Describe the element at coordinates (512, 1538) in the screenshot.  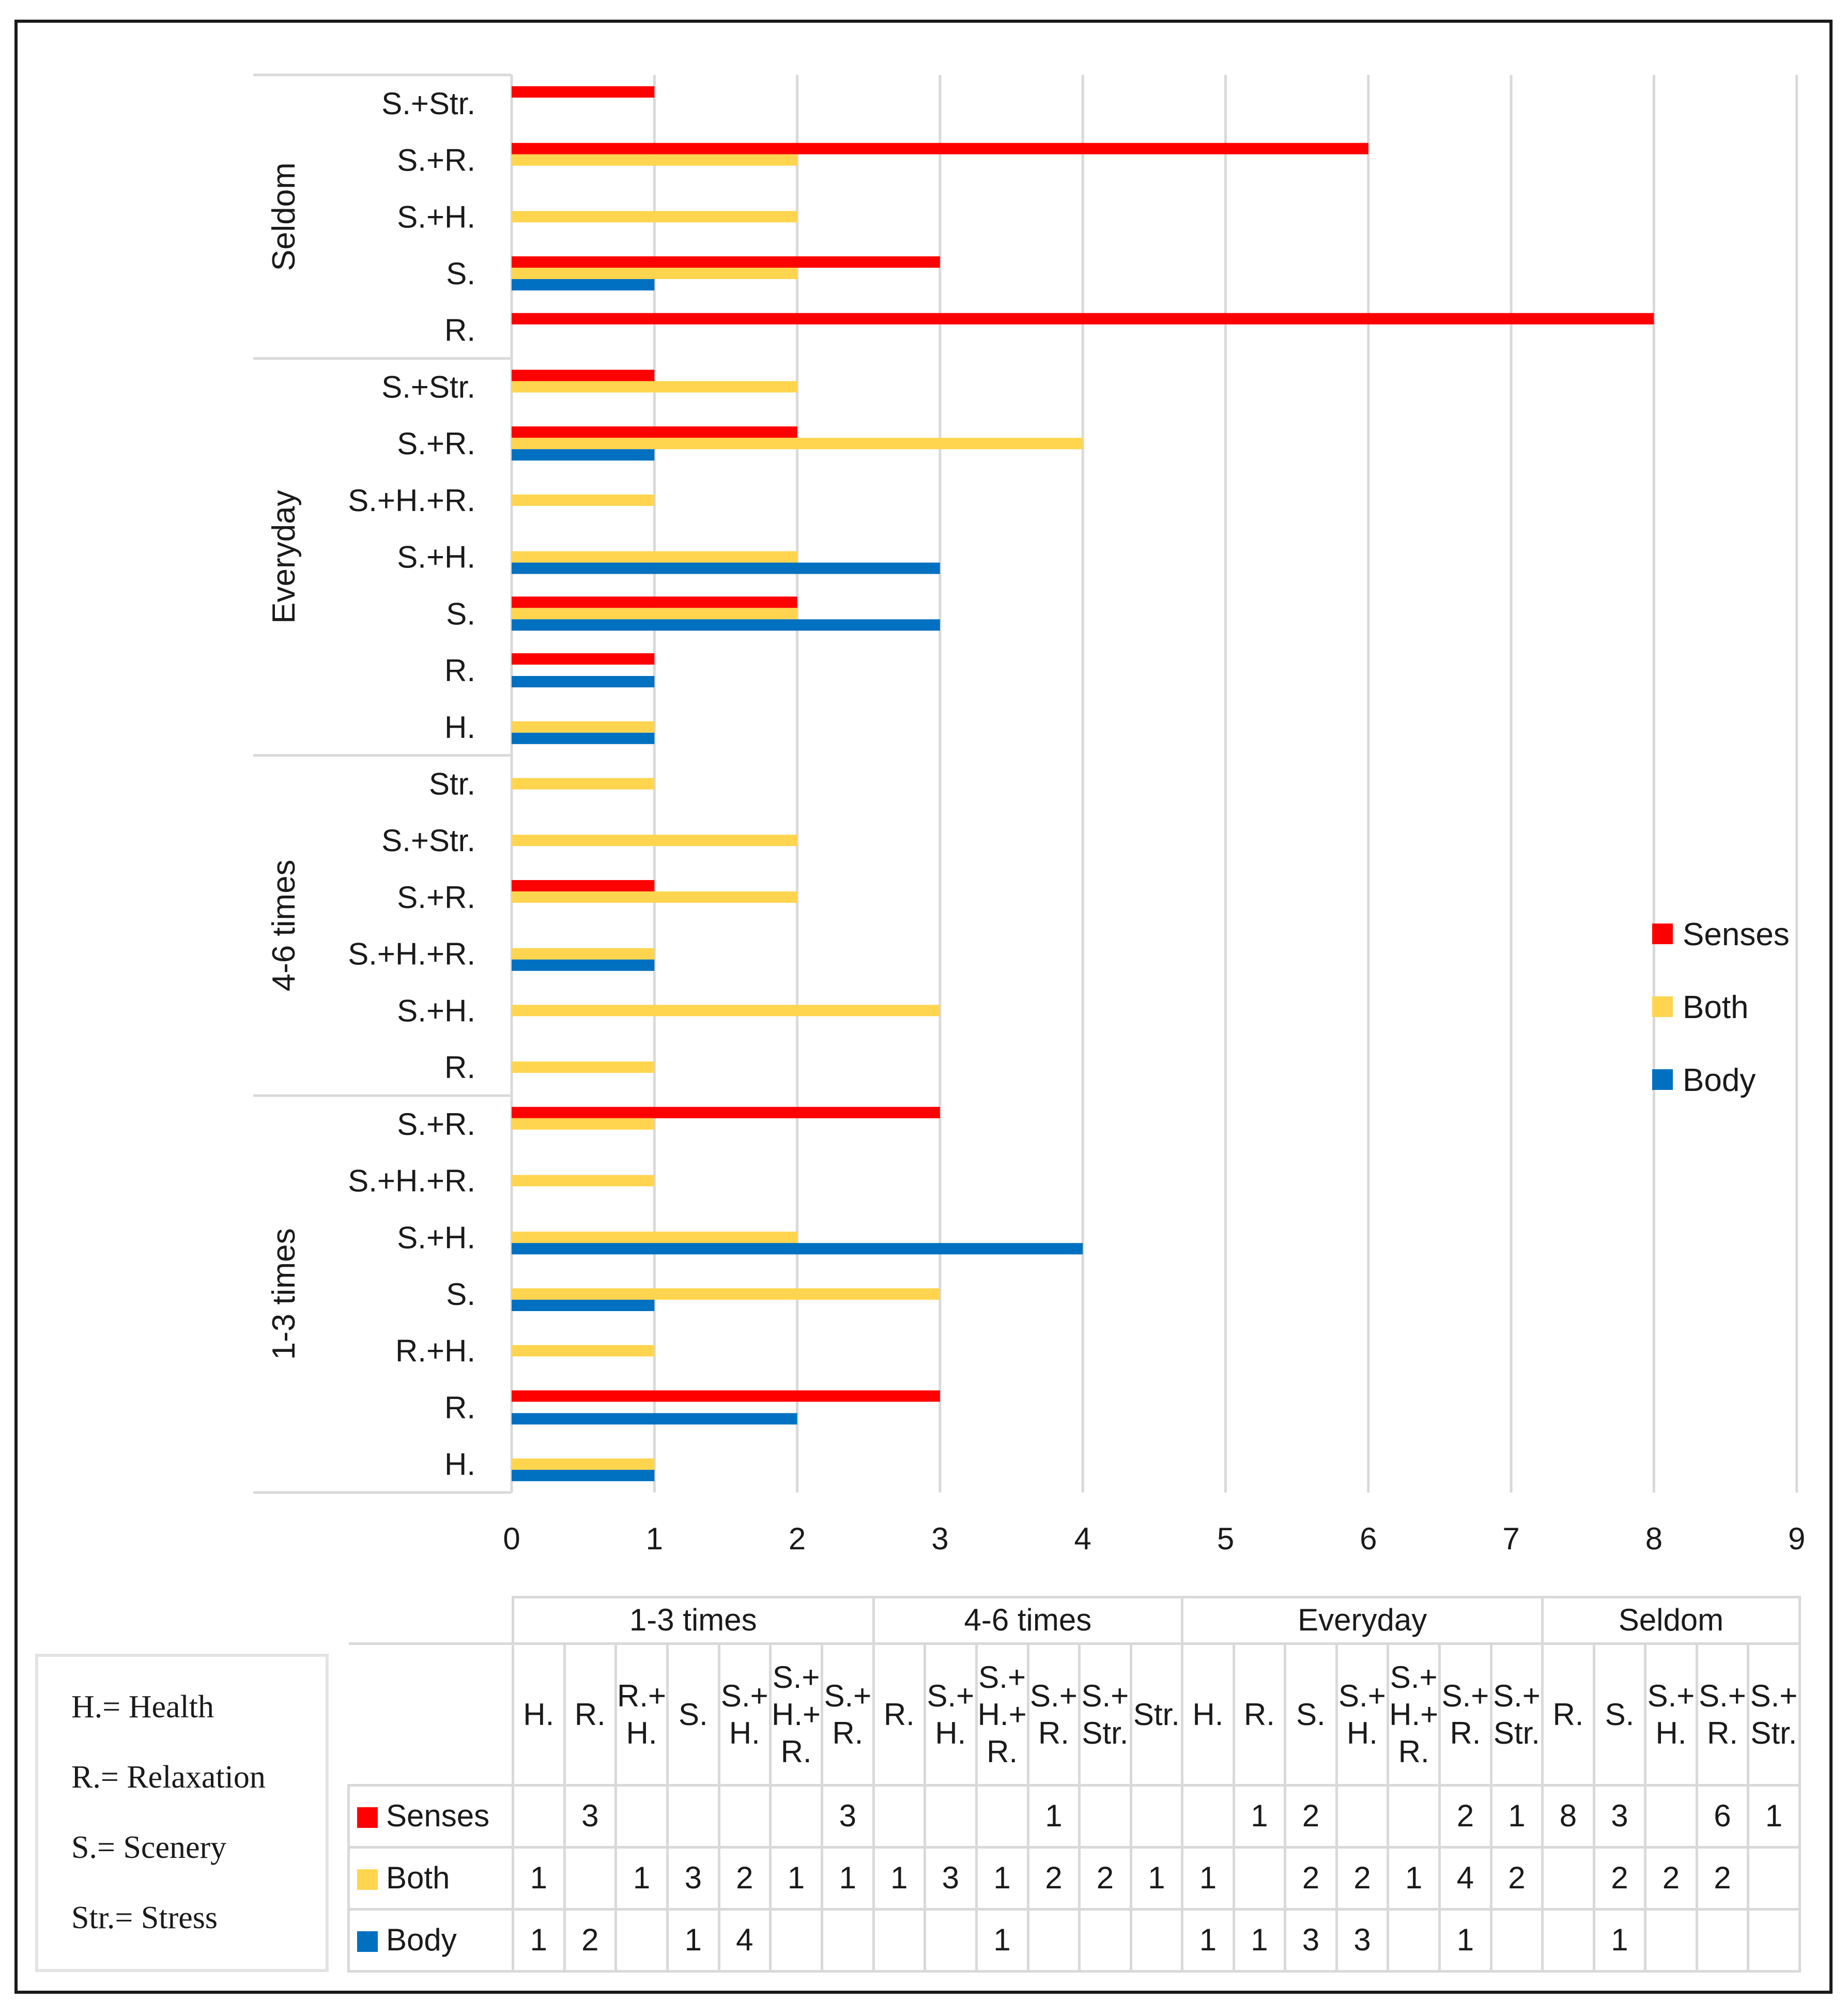
I see `x-tick-label: 0` at that location.